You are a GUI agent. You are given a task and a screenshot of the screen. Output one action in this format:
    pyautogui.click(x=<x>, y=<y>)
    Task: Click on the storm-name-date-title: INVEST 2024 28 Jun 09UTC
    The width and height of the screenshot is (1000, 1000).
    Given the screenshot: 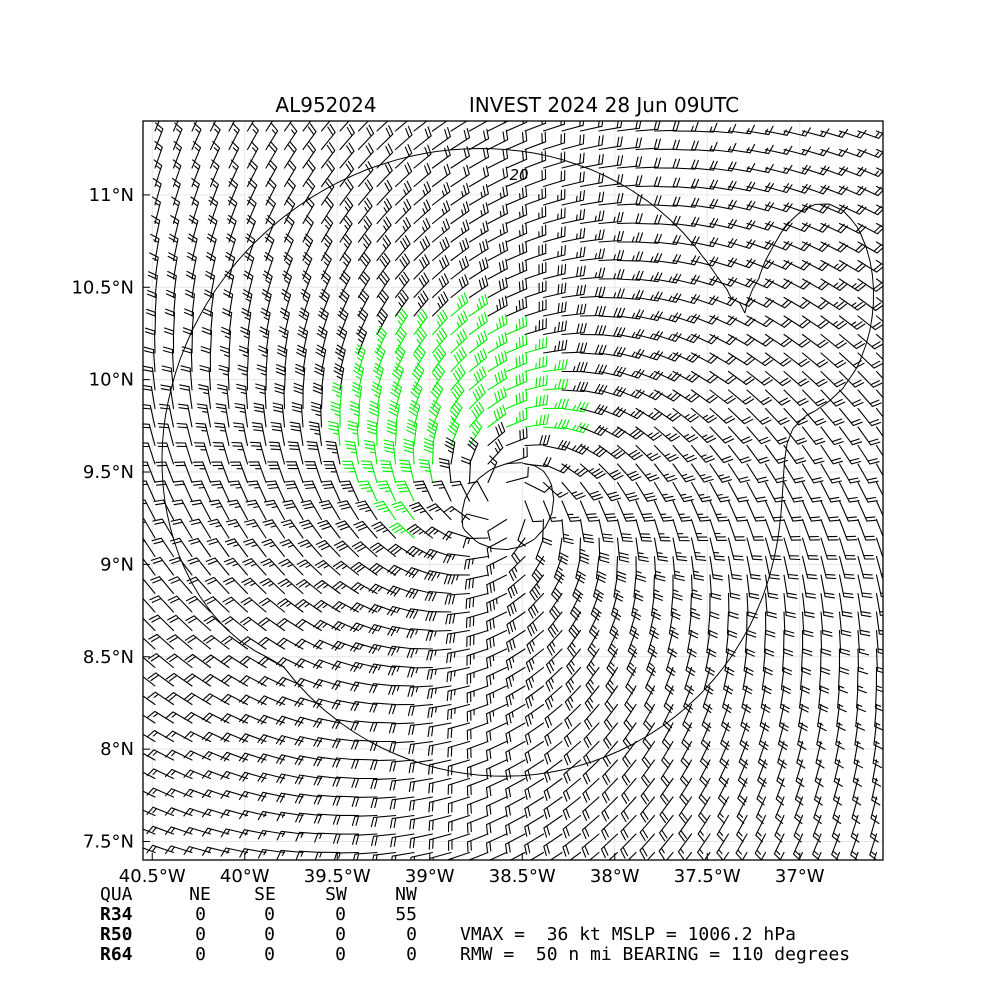 What is the action you would take?
    pyautogui.click(x=604, y=105)
    